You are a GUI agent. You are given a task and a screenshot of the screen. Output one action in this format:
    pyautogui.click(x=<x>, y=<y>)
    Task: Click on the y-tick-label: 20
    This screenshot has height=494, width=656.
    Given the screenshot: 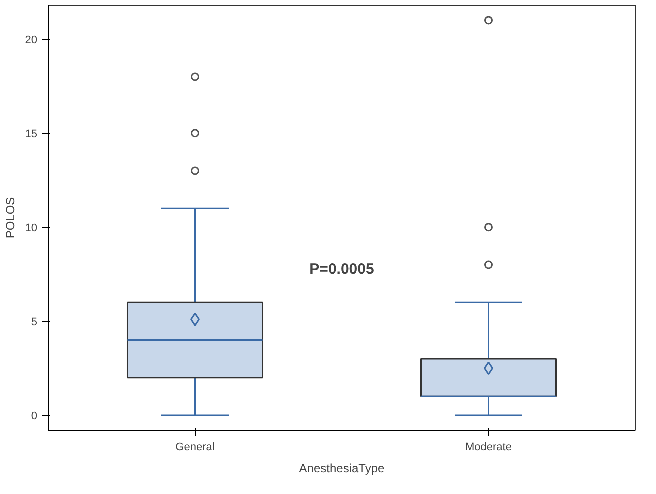 What is the action you would take?
    pyautogui.click(x=31, y=40)
    